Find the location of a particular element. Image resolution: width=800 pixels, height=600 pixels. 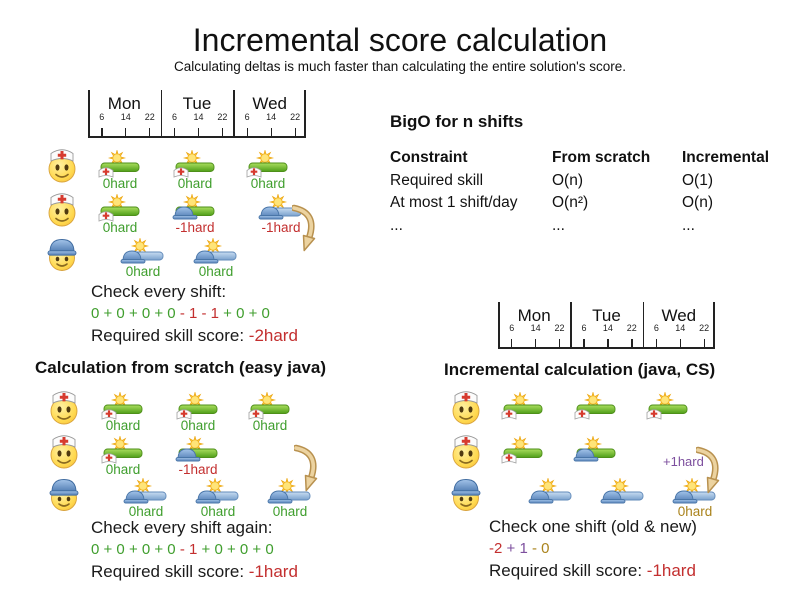

bigo-title: BigO for n shifts is located at coordinates (457, 121).